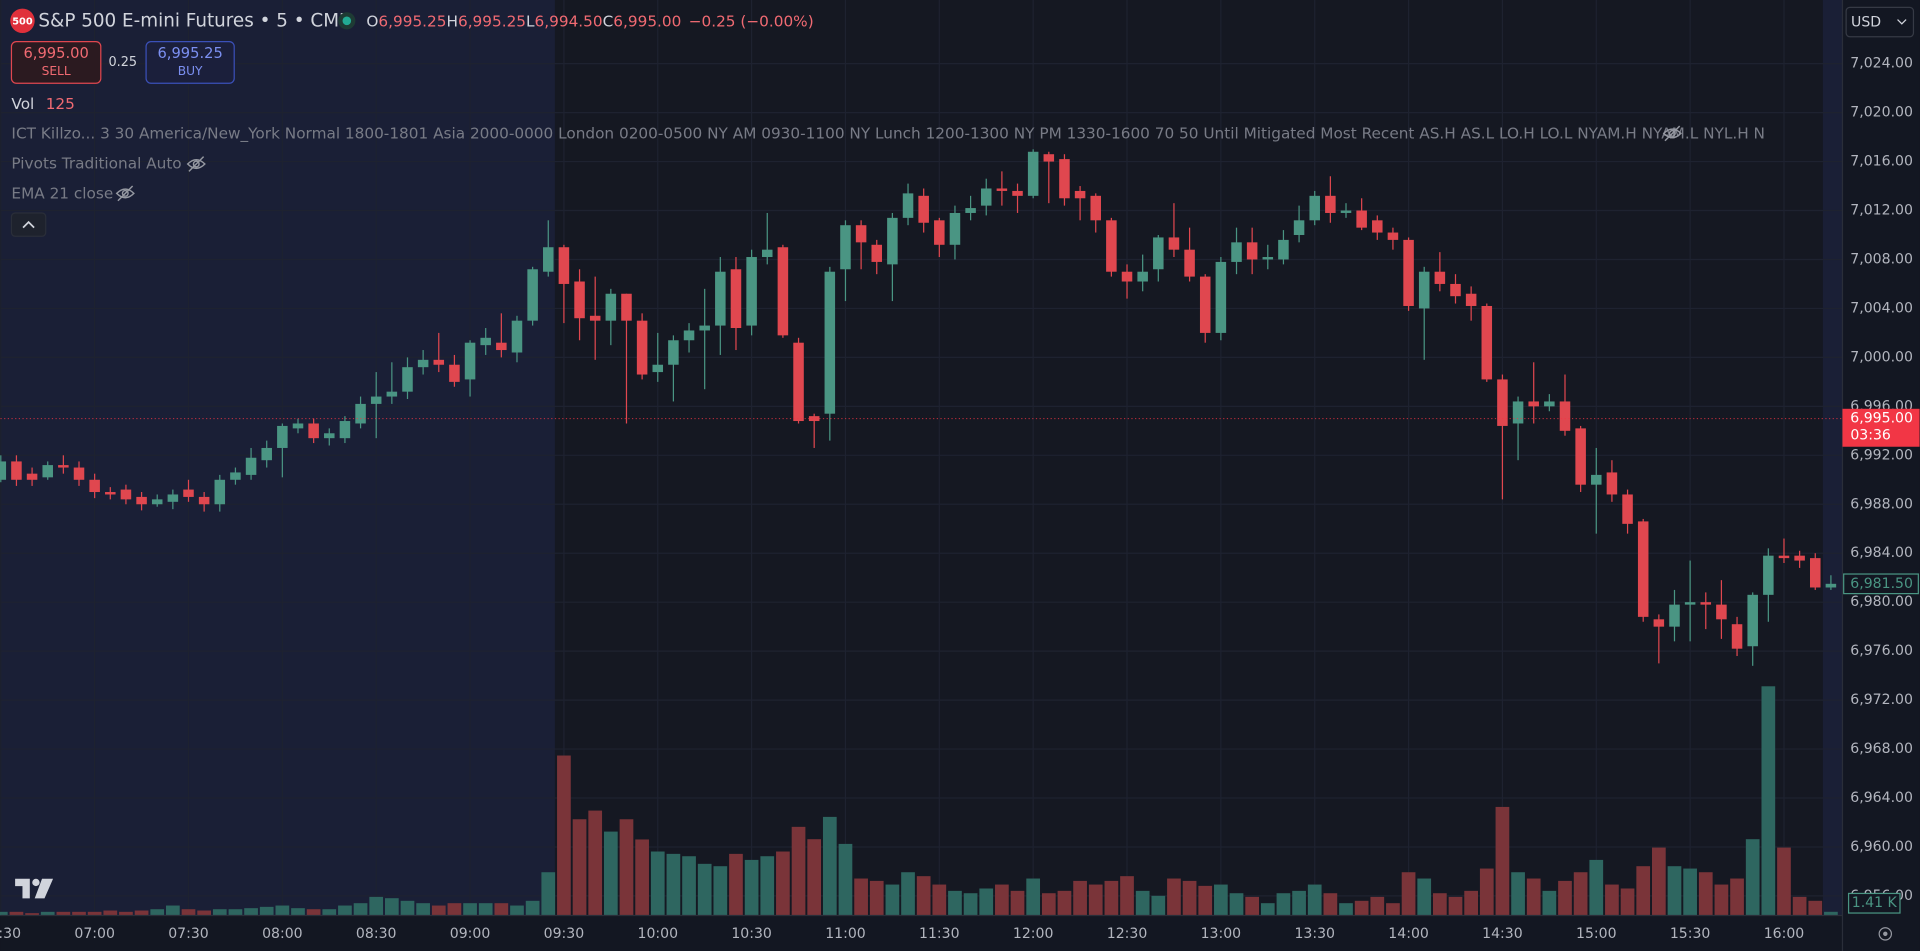  Describe the element at coordinates (194, 20) in the screenshot. I see `symbol: S&P 500 E-mini Futures • 5 • CME` at that location.